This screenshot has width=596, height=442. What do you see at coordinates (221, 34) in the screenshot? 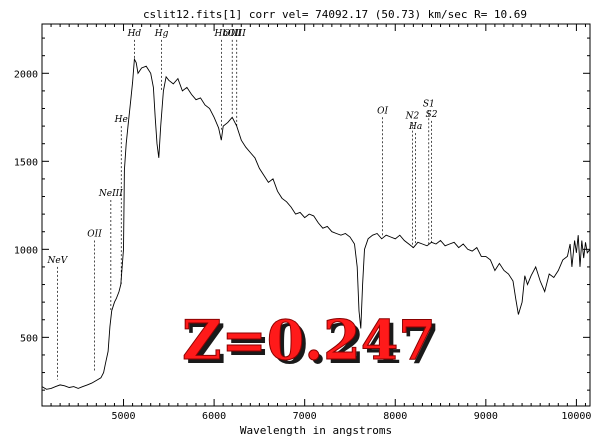
I see `spectral-line-label: Hb` at bounding box center [221, 34].